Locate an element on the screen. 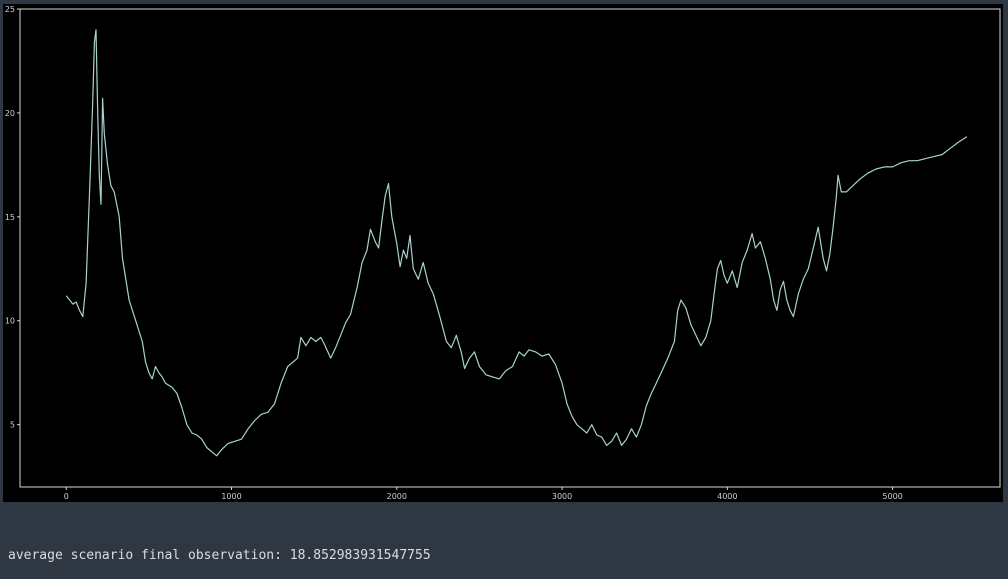  x-tick-label: 2000 is located at coordinates (397, 496).